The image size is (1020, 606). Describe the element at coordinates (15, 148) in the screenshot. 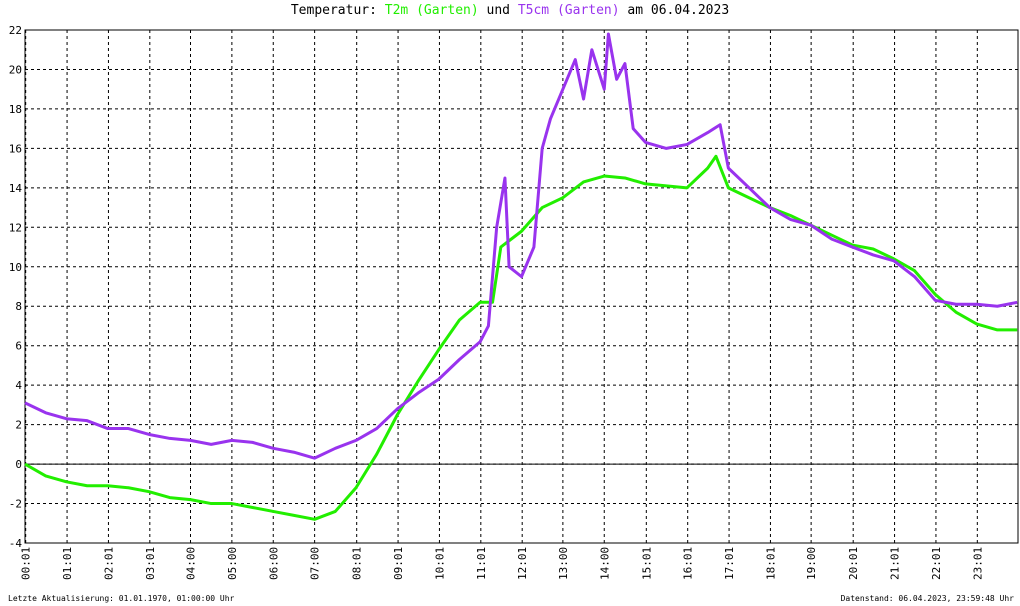

I see `y-tick-label: 16` at that location.